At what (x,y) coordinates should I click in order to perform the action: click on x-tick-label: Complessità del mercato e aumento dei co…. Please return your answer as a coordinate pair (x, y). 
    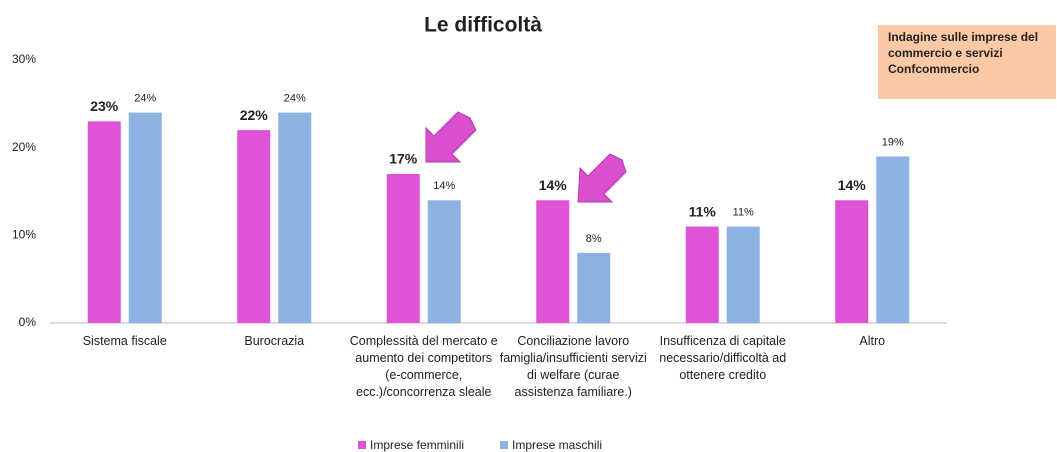
    Looking at the image, I should click on (423, 366).